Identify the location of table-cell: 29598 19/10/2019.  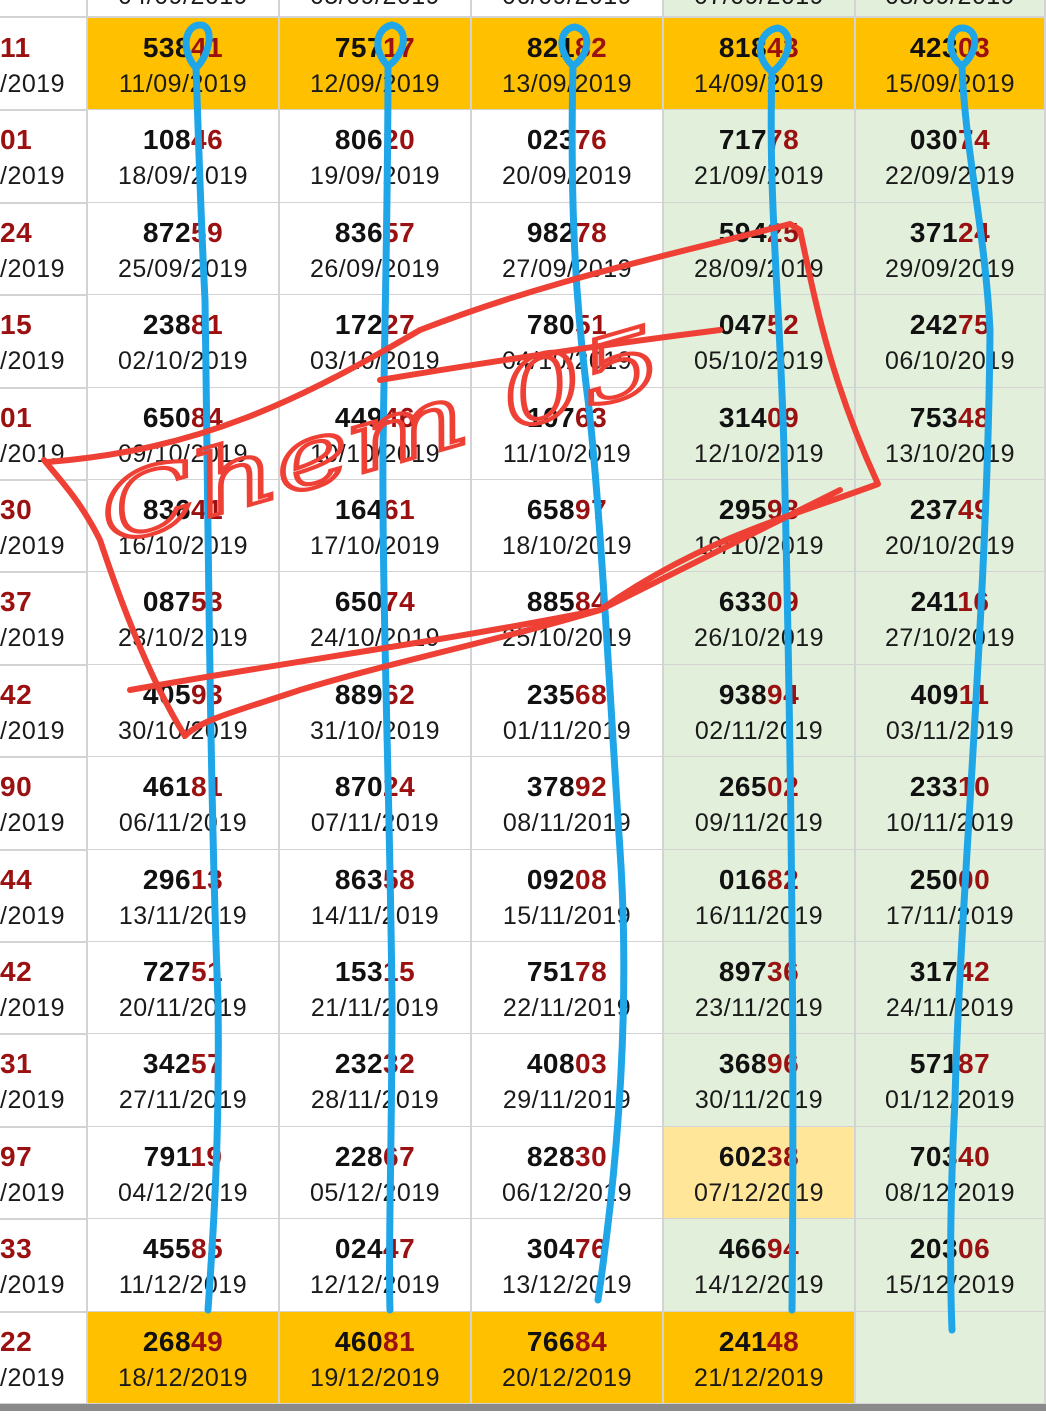
(760, 527).